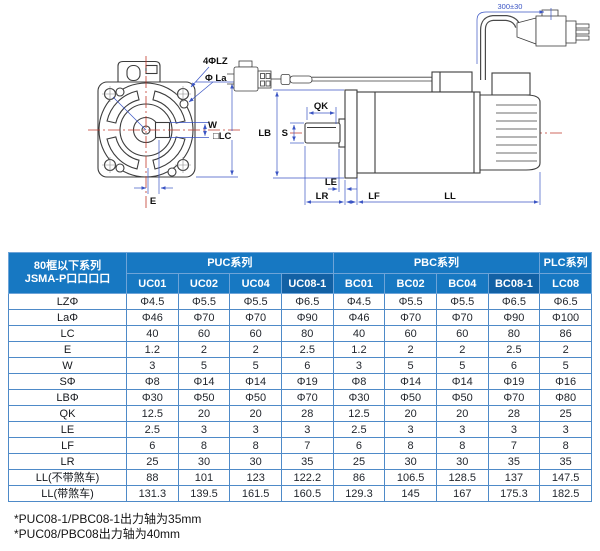 Image resolution: width=600 pixels, height=551 pixels. I want to click on label-offset-e: E, so click(153, 201).